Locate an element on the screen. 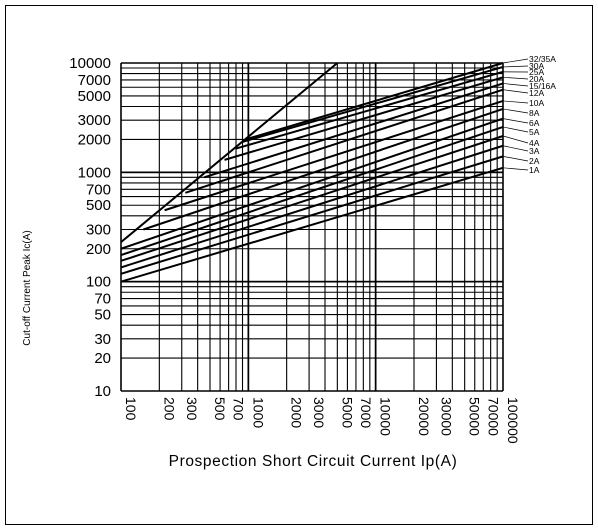 The image size is (598, 530). fuse-label: 20A is located at coordinates (536, 79).